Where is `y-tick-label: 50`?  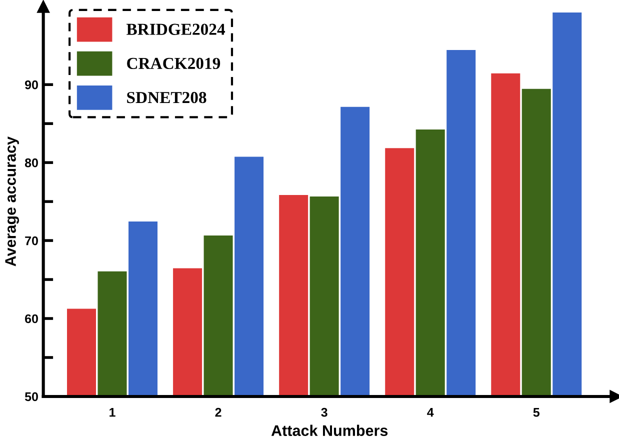
y-tick-label: 50 is located at coordinates (31, 397).